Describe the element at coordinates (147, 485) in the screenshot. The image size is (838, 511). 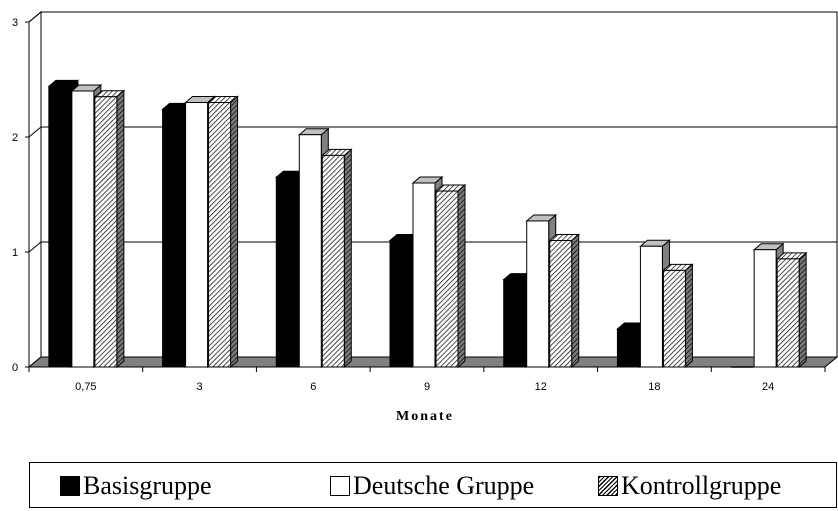
I see `legend-label: Basisgruppe` at that location.